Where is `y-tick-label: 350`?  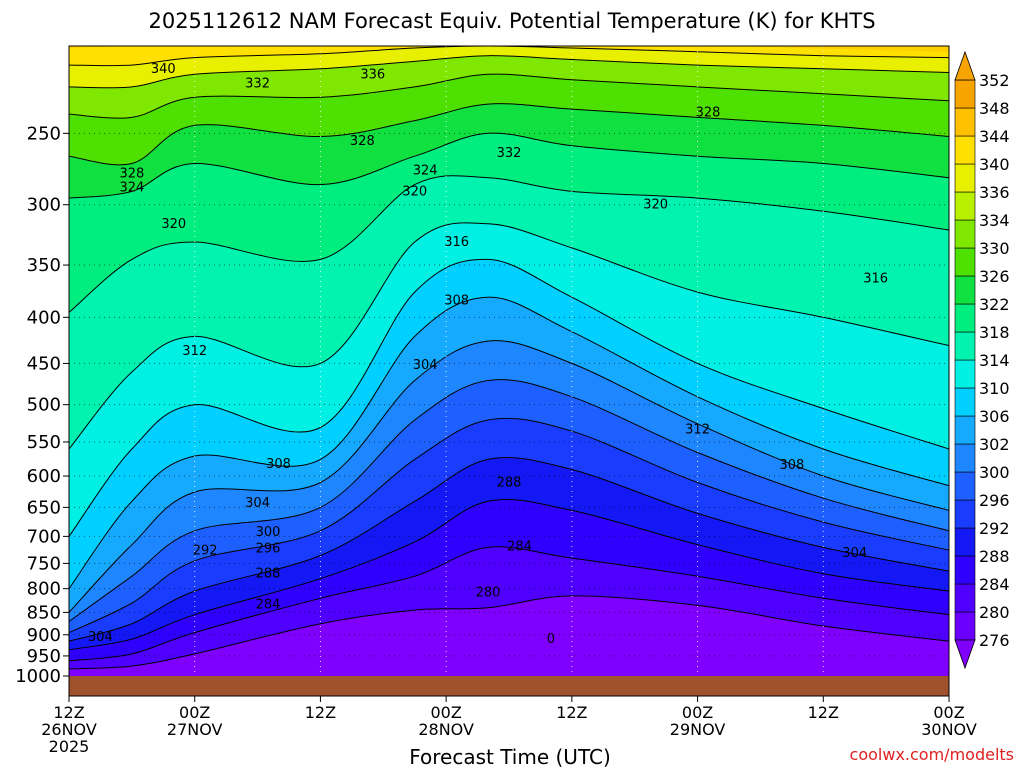
y-tick-label: 350 is located at coordinates (44, 265).